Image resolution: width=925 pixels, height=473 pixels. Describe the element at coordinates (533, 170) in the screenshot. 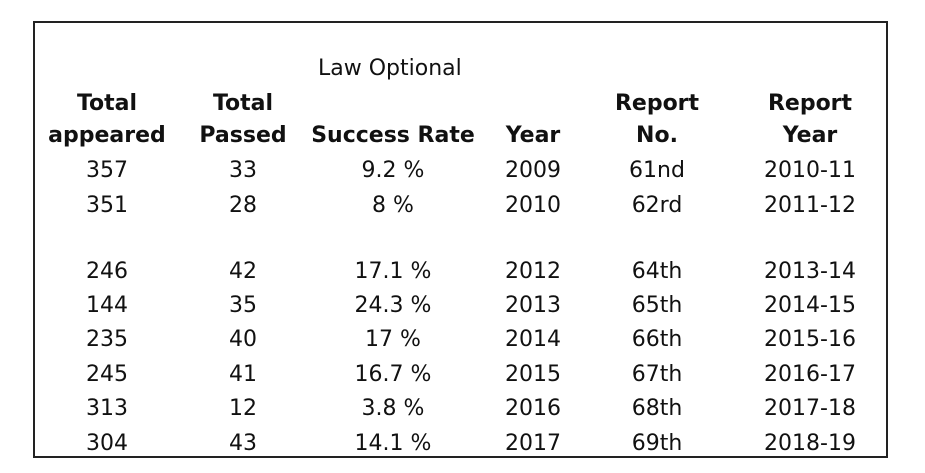

I see `cell-year: 2009` at that location.